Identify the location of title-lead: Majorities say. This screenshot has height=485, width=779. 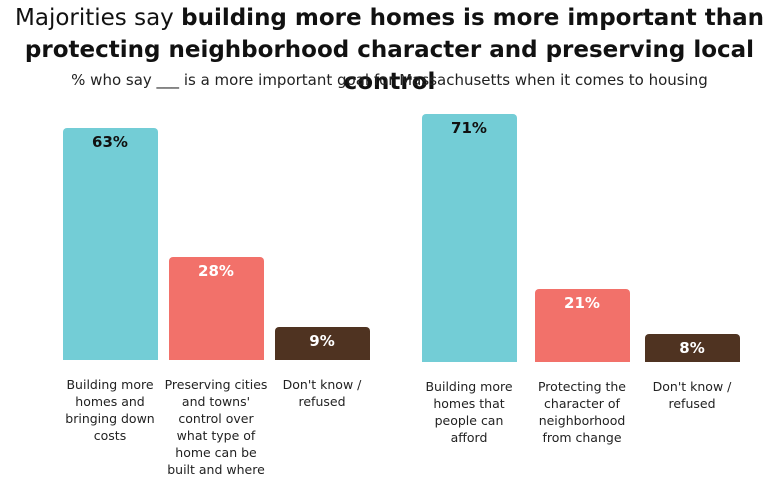
(94, 18).